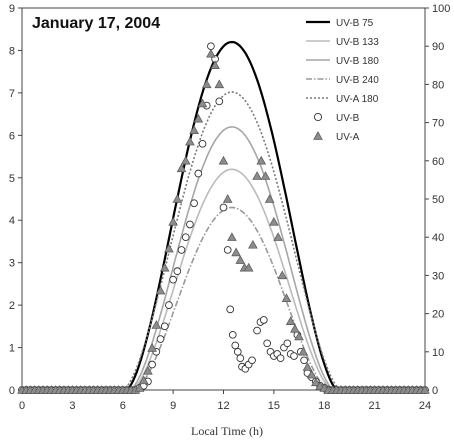 The height and width of the screenshot is (443, 454). What do you see at coordinates (227, 431) in the screenshot?
I see `x-axis-label: Local Time (h)` at bounding box center [227, 431].